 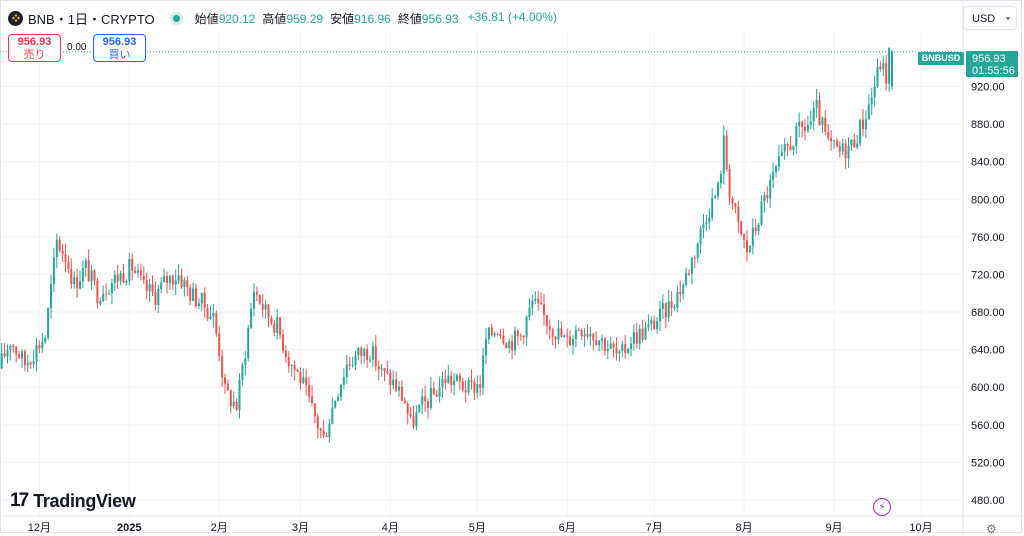 What do you see at coordinates (77, 47) in the screenshot?
I see `spread-value: 0.00` at bounding box center [77, 47].